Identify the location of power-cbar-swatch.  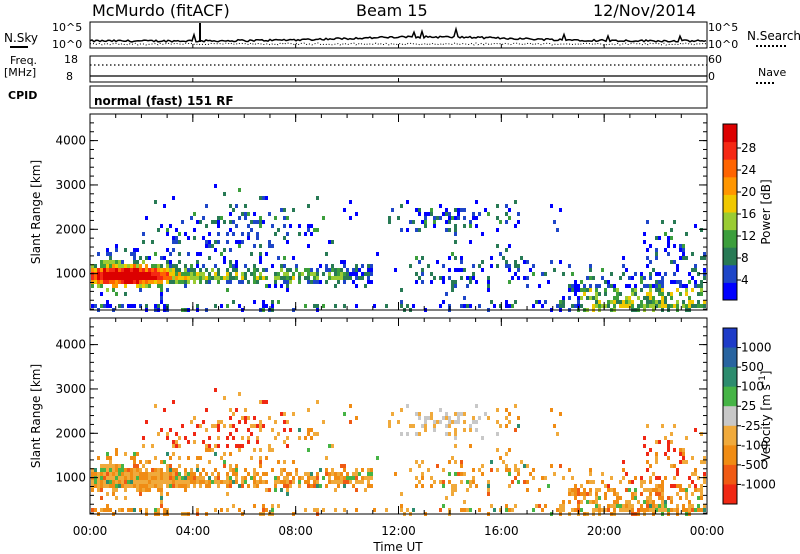
(730, 238).